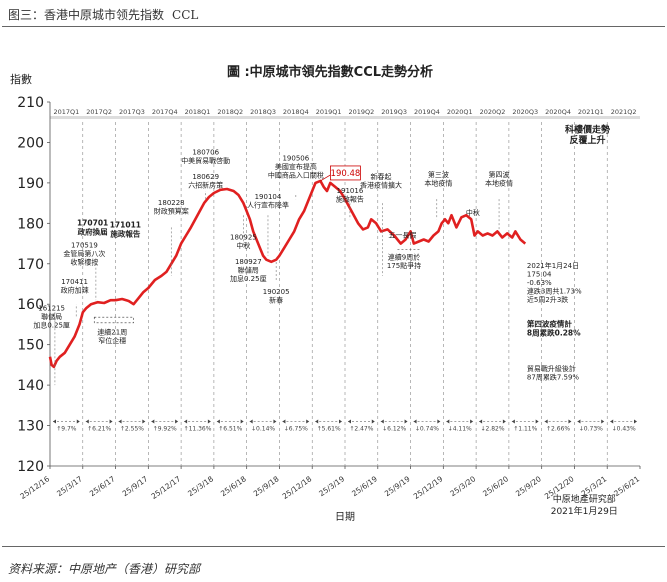 The width and height of the screenshot is (667, 582). I want to click on x-tick-label: 25/9/17, so click(135, 486).